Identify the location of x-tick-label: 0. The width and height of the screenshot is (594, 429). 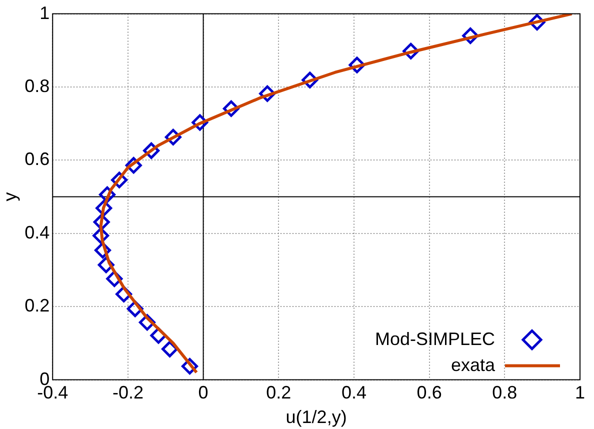
(203, 392).